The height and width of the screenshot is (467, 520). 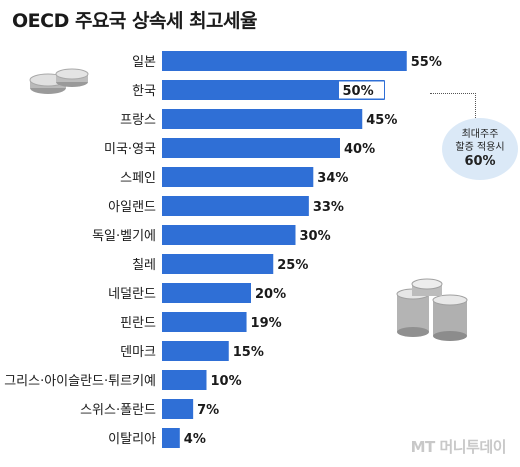 What do you see at coordinates (432, 309) in the screenshot?
I see `coin-stack-icon-right` at bounding box center [432, 309].